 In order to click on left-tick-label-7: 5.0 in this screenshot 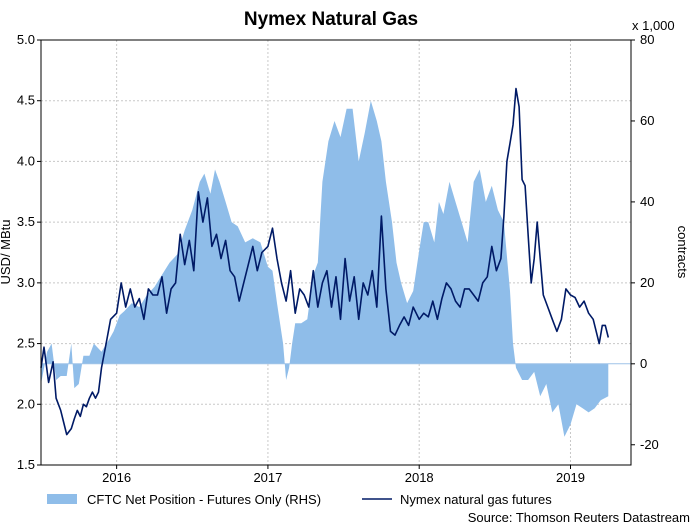, I will do `click(26, 39)`.